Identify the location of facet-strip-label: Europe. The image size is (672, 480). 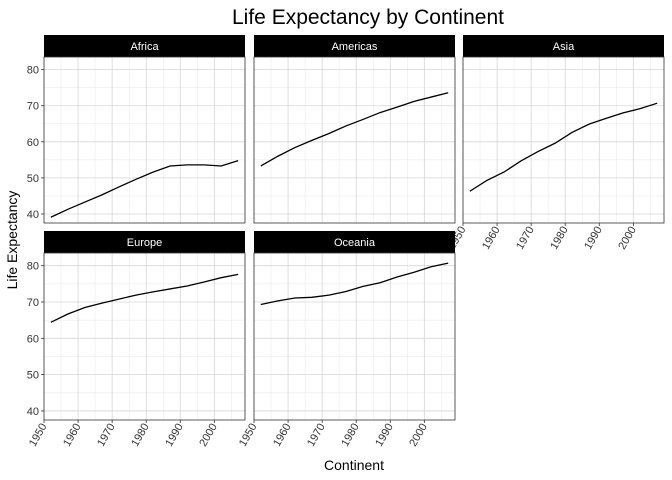
(144, 243).